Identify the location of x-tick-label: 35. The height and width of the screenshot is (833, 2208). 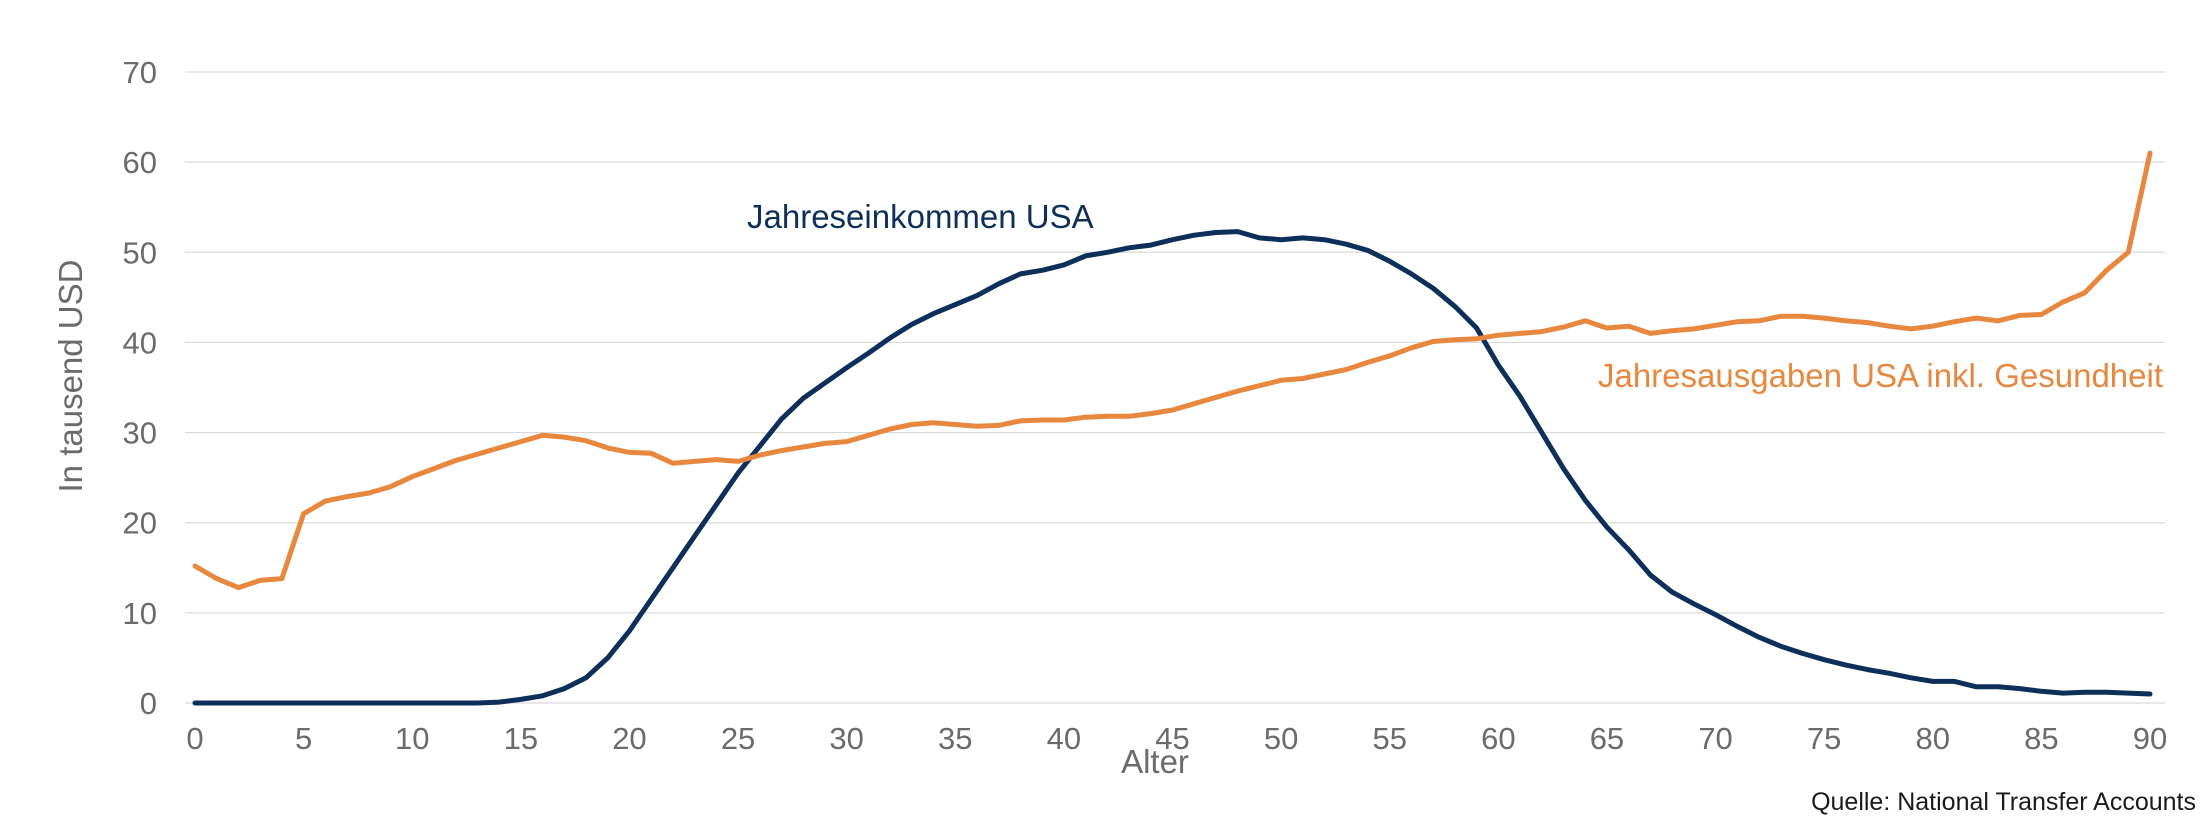
(955, 738).